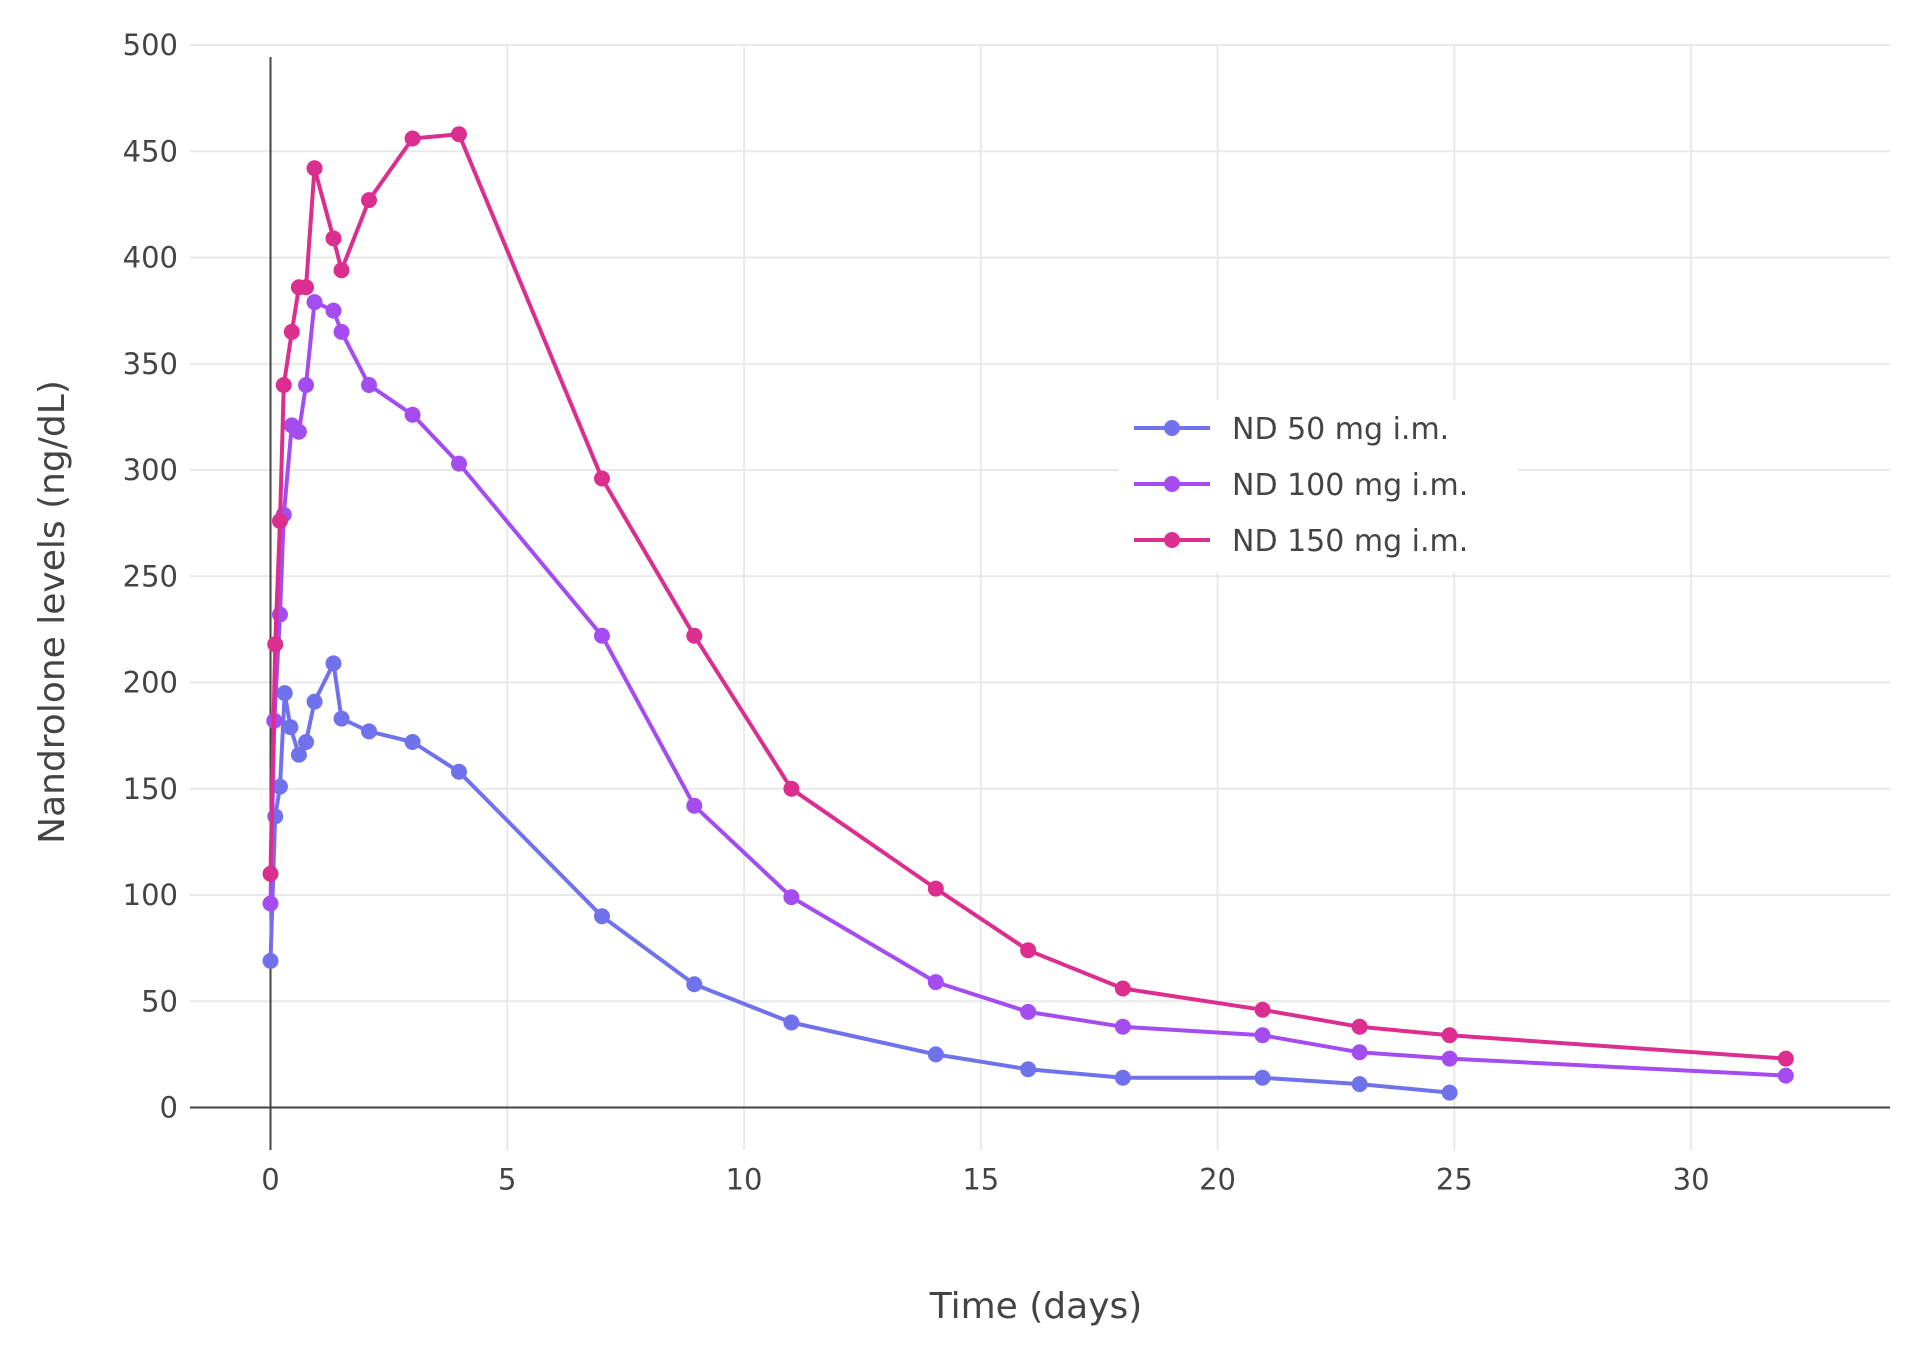 The width and height of the screenshot is (1920, 1356). I want to click on y-tick-label: 50, so click(159, 1001).